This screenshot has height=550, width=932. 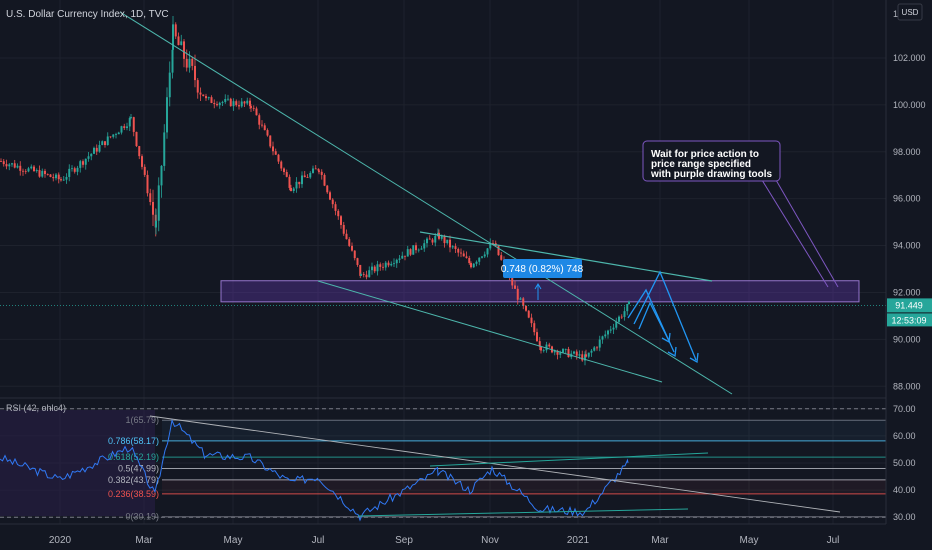 What do you see at coordinates (542, 279) in the screenshot?
I see `measure-tool: 0.748 (0.82%) 748` at bounding box center [542, 279].